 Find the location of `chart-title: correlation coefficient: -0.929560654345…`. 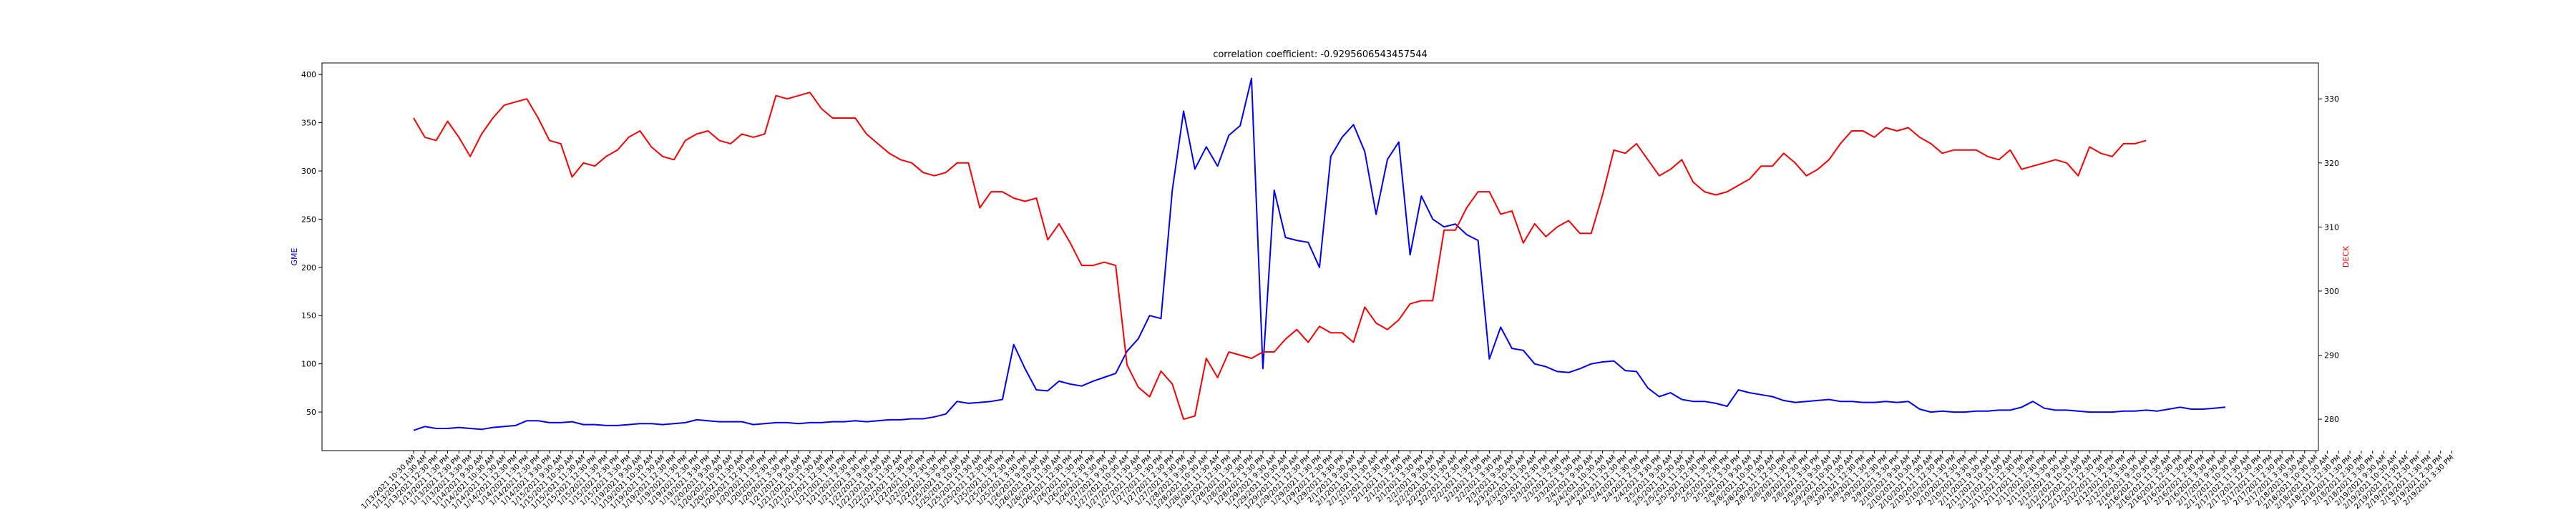

chart-title: correlation coefficient: -0.929560654345… is located at coordinates (1320, 55).